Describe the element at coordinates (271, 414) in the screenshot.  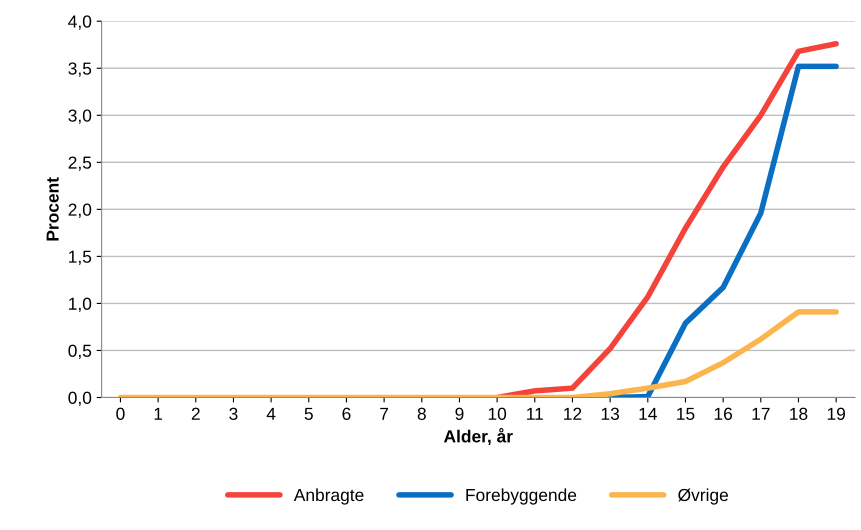
I see `x-tick-label: 4` at that location.